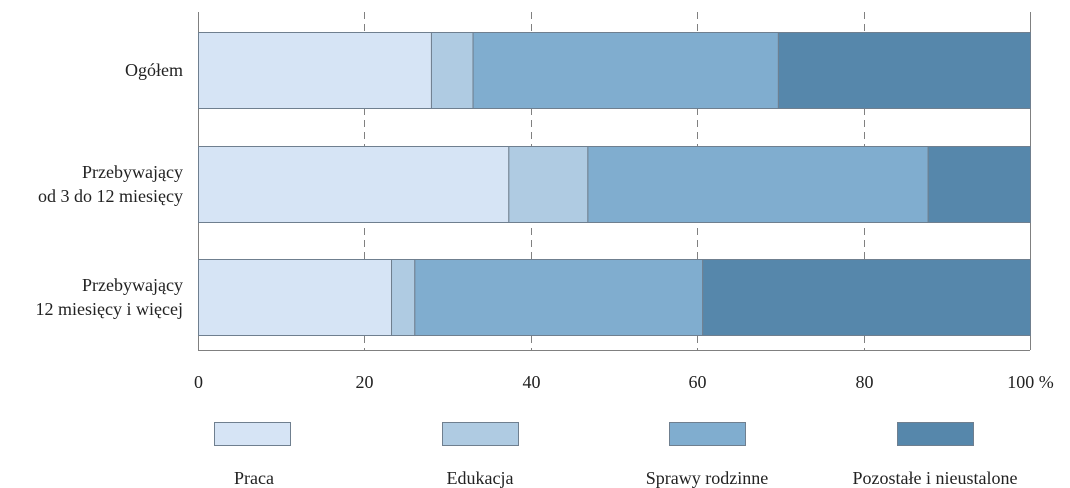  What do you see at coordinates (365, 382) in the screenshot?
I see `x-tick-label: 20` at bounding box center [365, 382].